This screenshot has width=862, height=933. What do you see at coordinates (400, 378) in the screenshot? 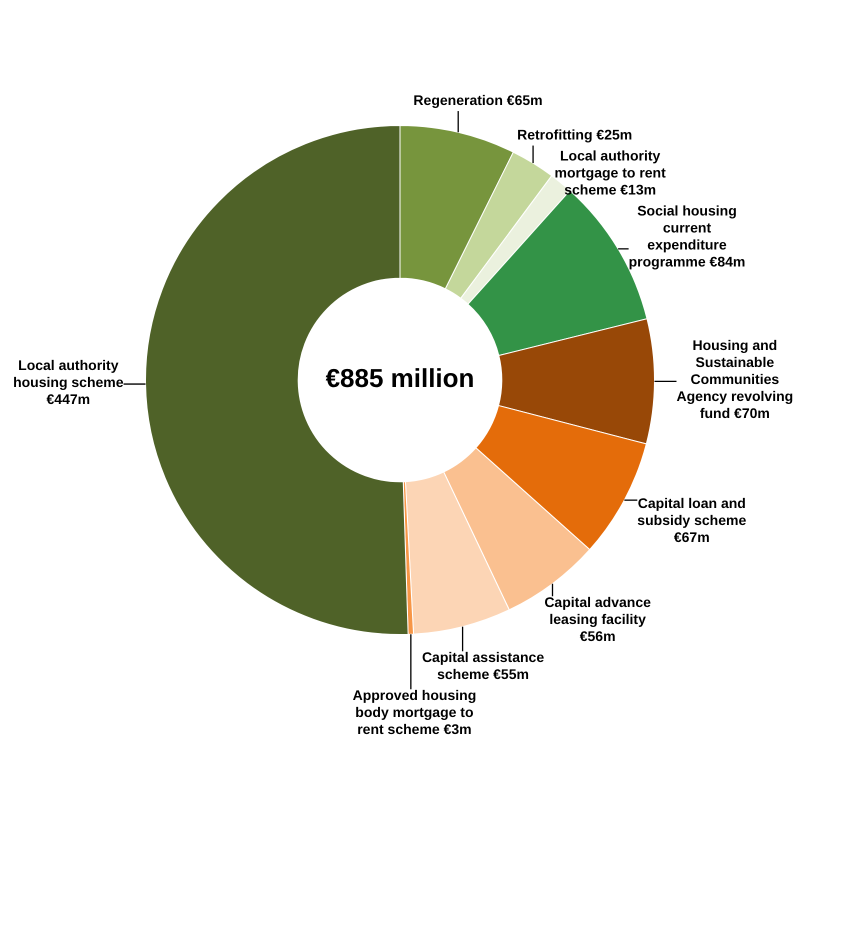
I see `text: €885 million` at bounding box center [400, 378].